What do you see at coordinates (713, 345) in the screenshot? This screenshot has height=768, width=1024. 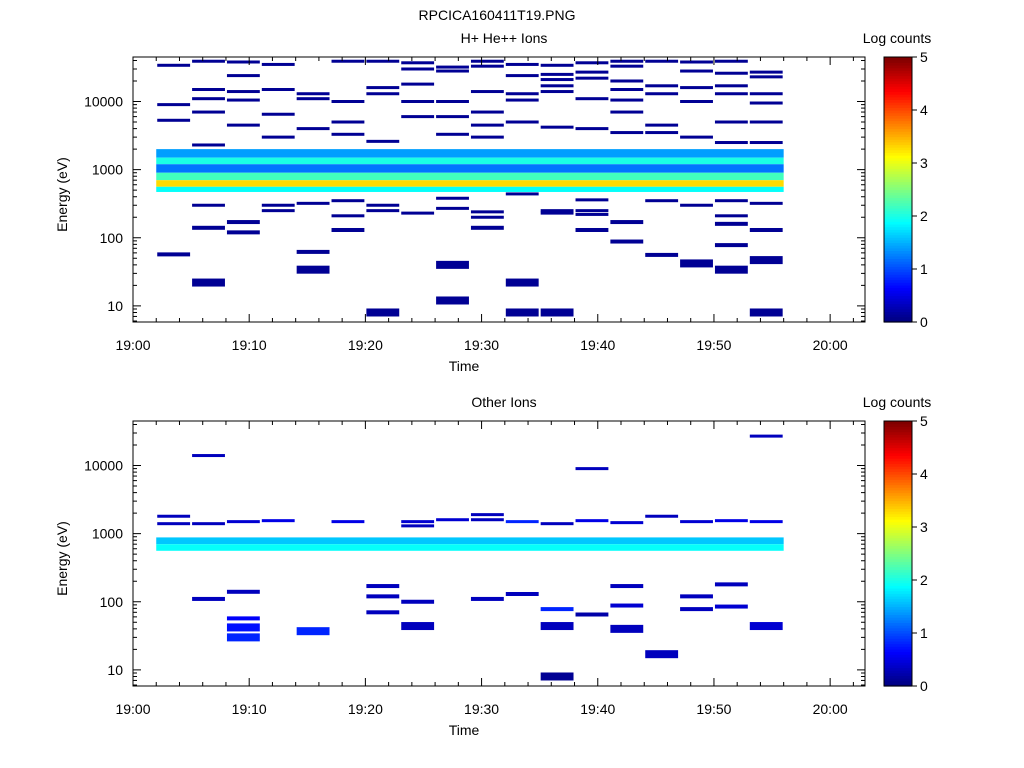 I see `x-tick-label: 19:50` at bounding box center [713, 345].